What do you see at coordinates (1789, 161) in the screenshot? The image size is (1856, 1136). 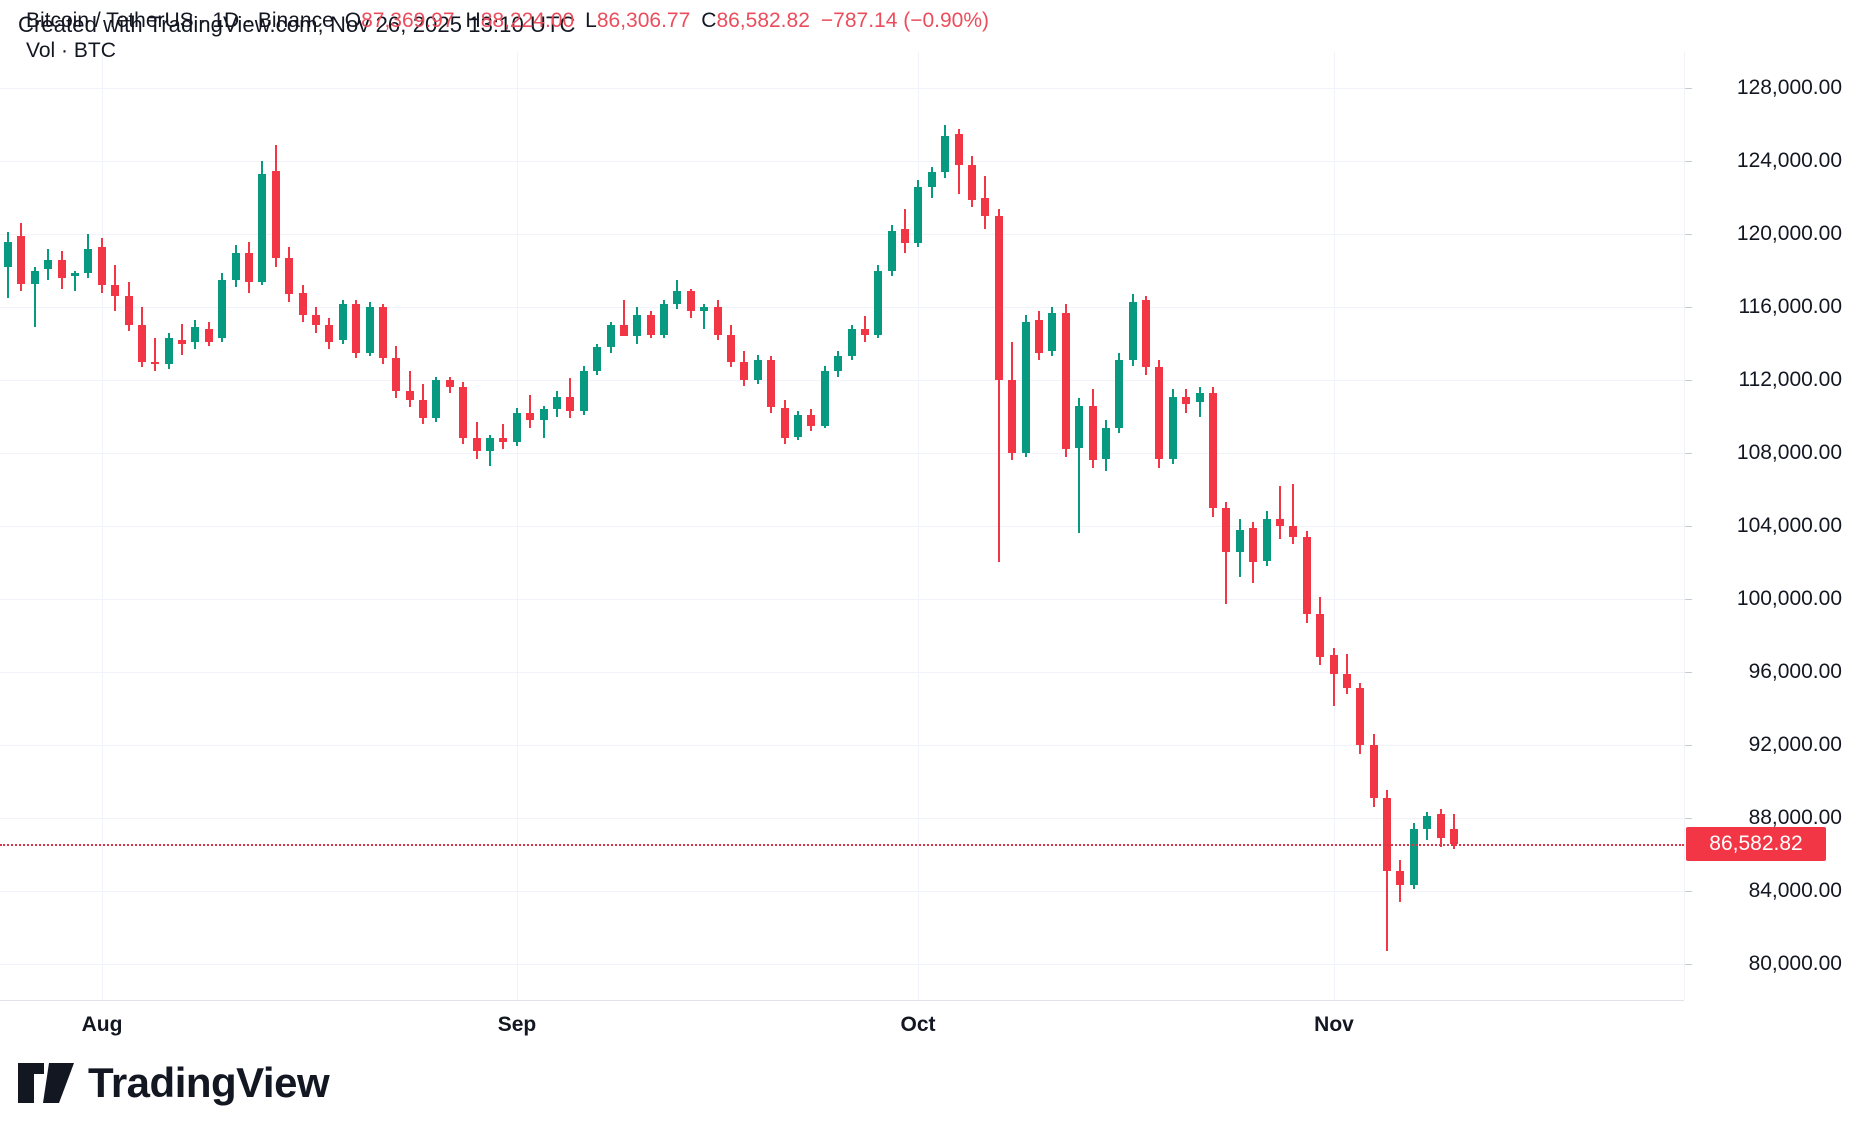 I see `price-axis-label: 124,000.00` at bounding box center [1789, 161].